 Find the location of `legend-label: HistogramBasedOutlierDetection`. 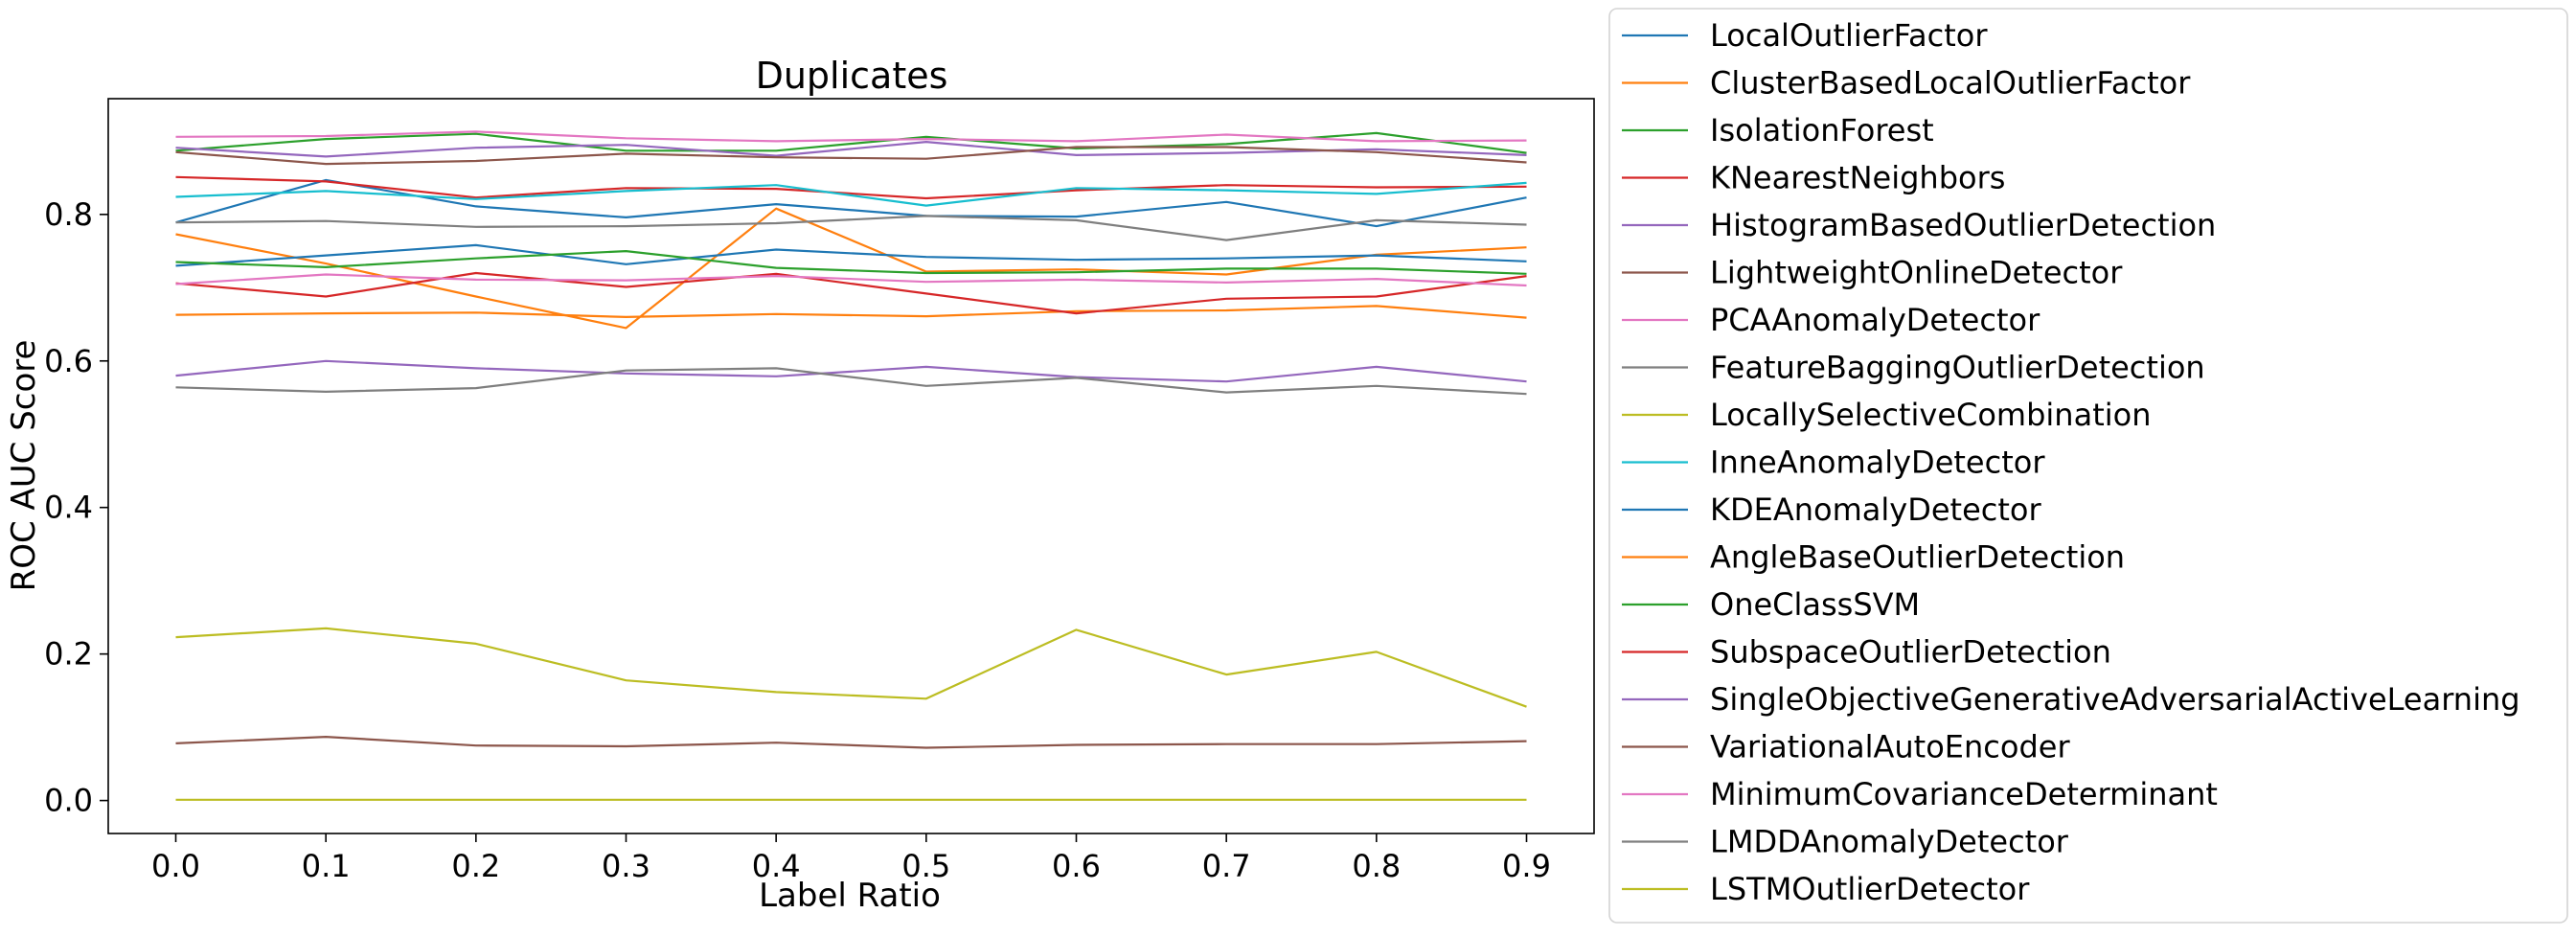

legend-label: HistogramBasedOutlierDetection is located at coordinates (1963, 225).